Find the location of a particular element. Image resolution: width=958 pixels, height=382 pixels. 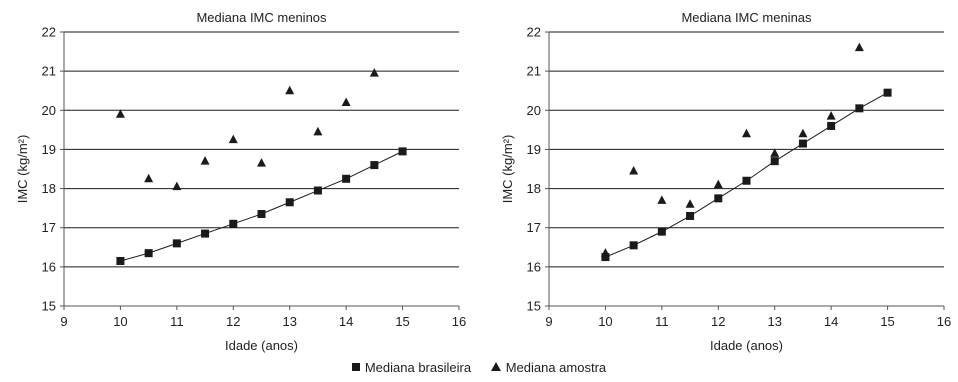

legend-item-brasileira: Mediana brasileira is located at coordinates (411, 367).